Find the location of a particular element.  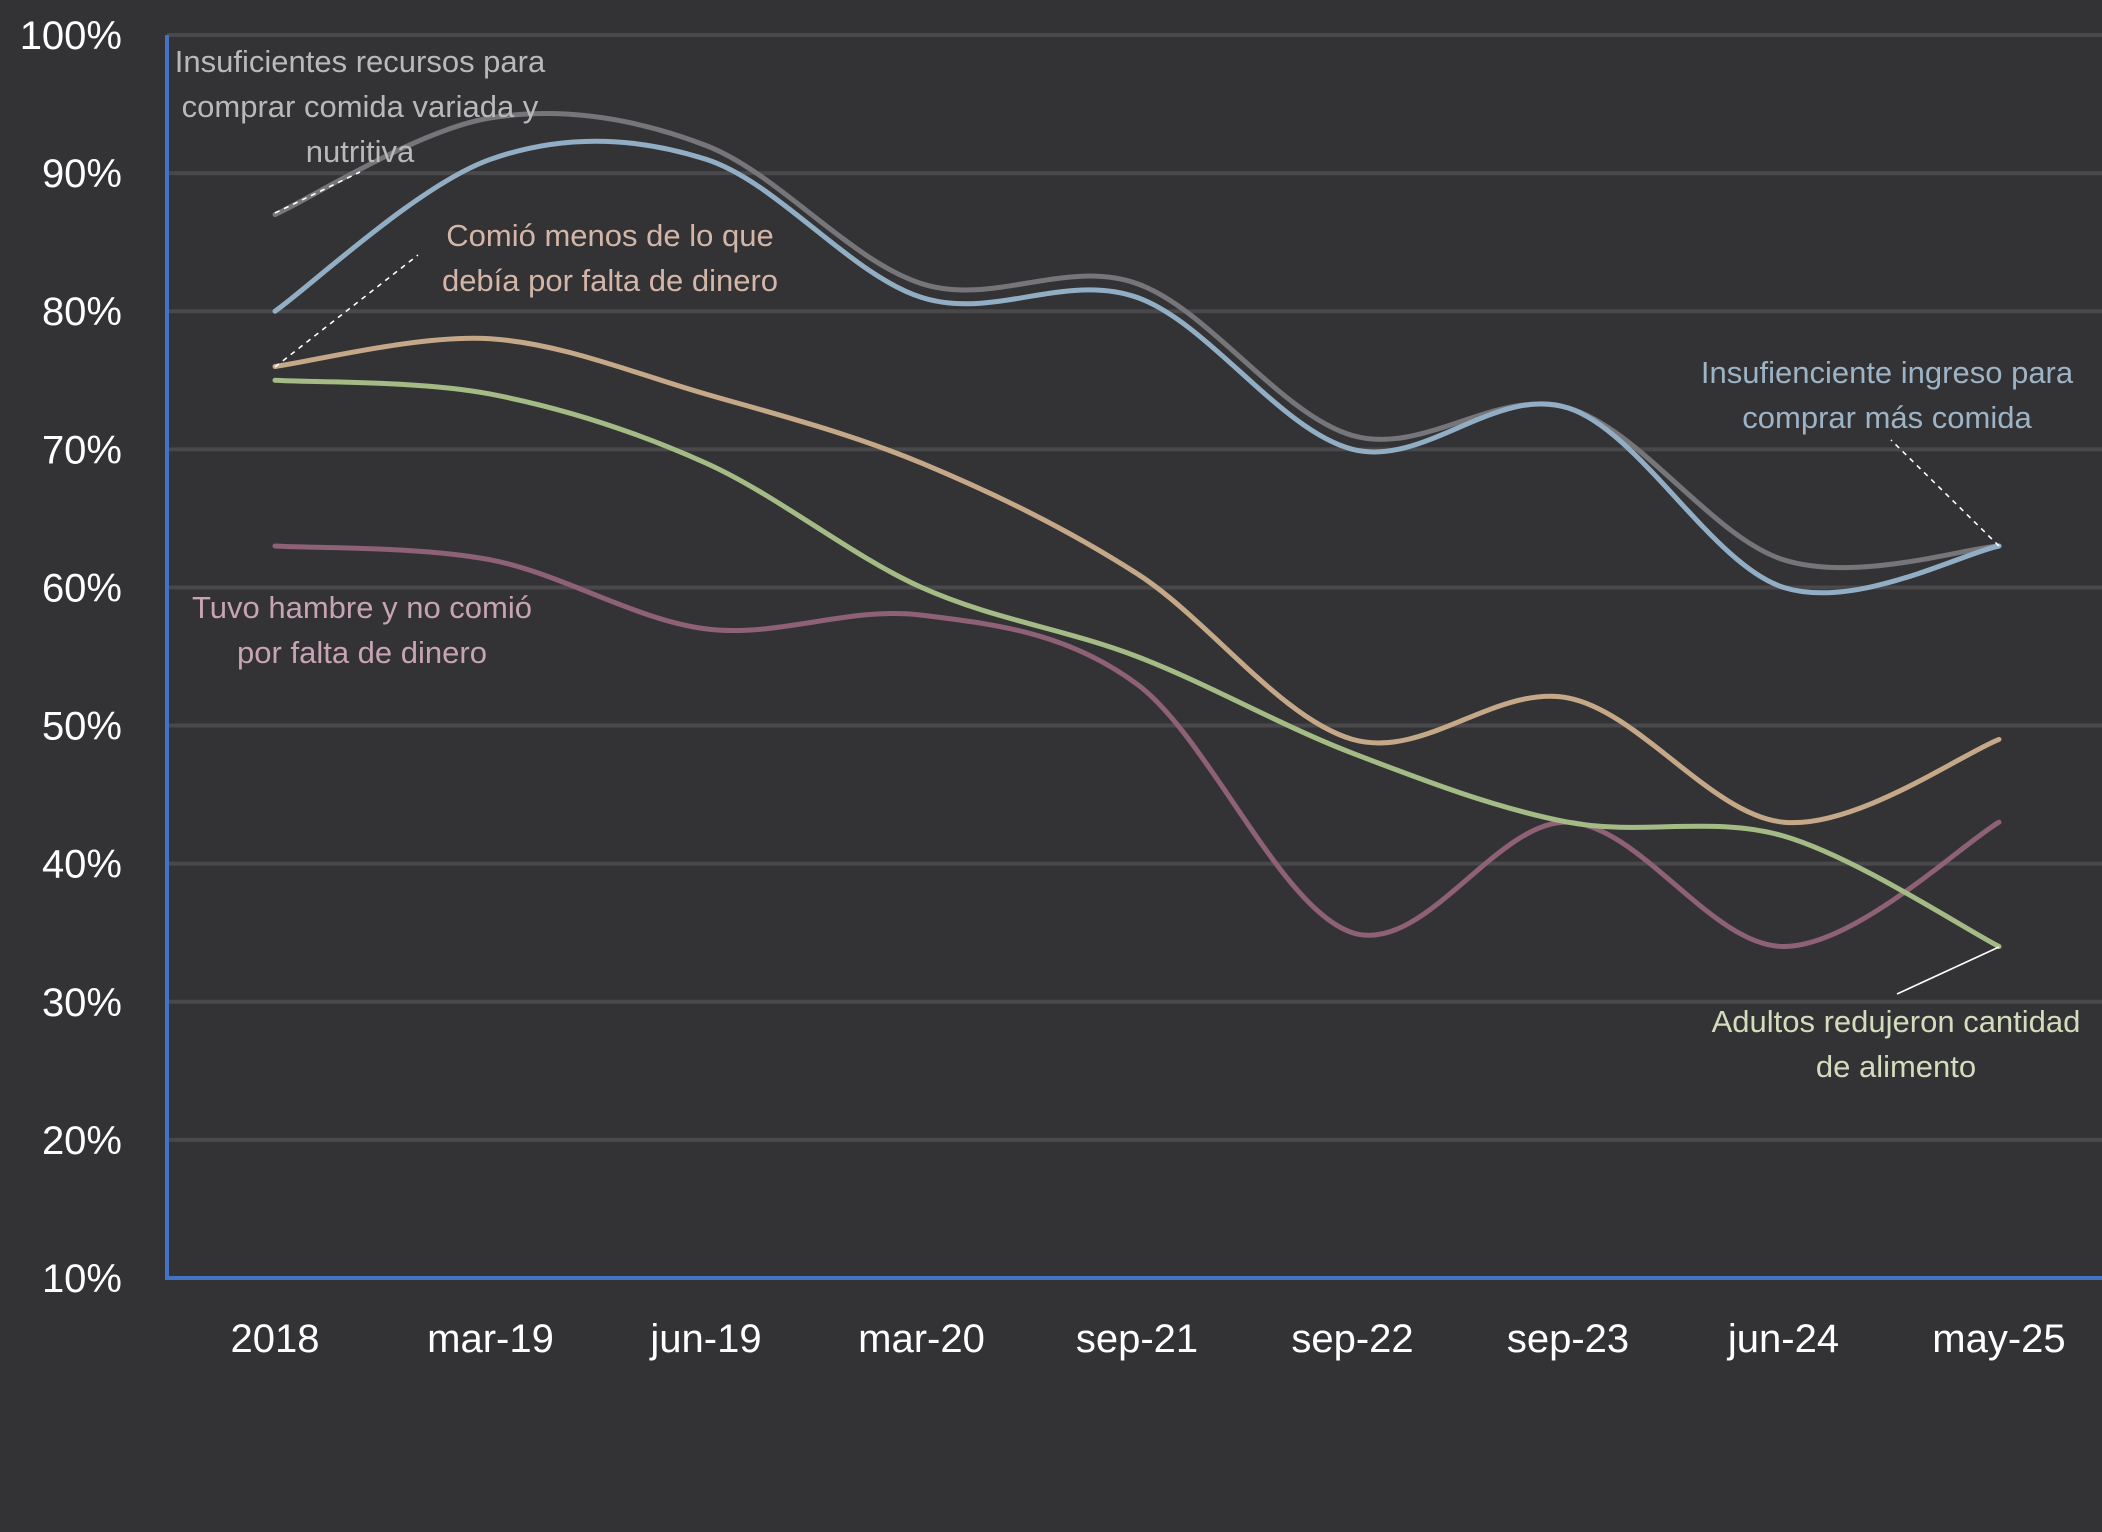

y-tick-label: 90% is located at coordinates (82, 174).